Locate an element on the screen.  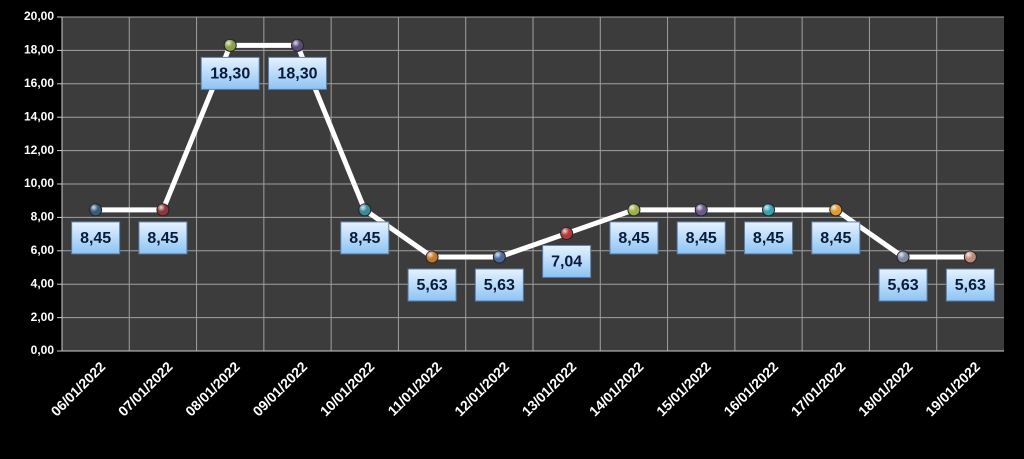
y-tick-label: 10,00 is located at coordinates (39, 183).